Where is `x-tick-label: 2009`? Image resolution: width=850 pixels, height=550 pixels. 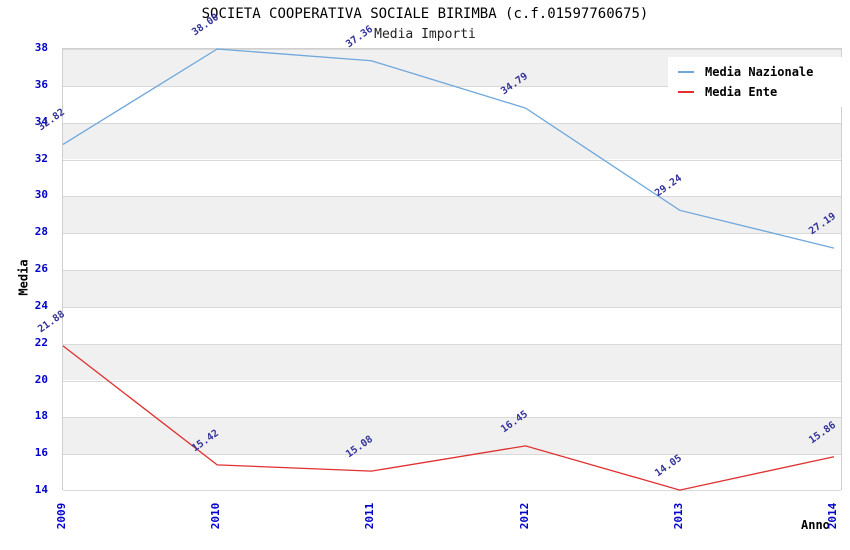
x-tick-label: 2009 is located at coordinates (61, 516).